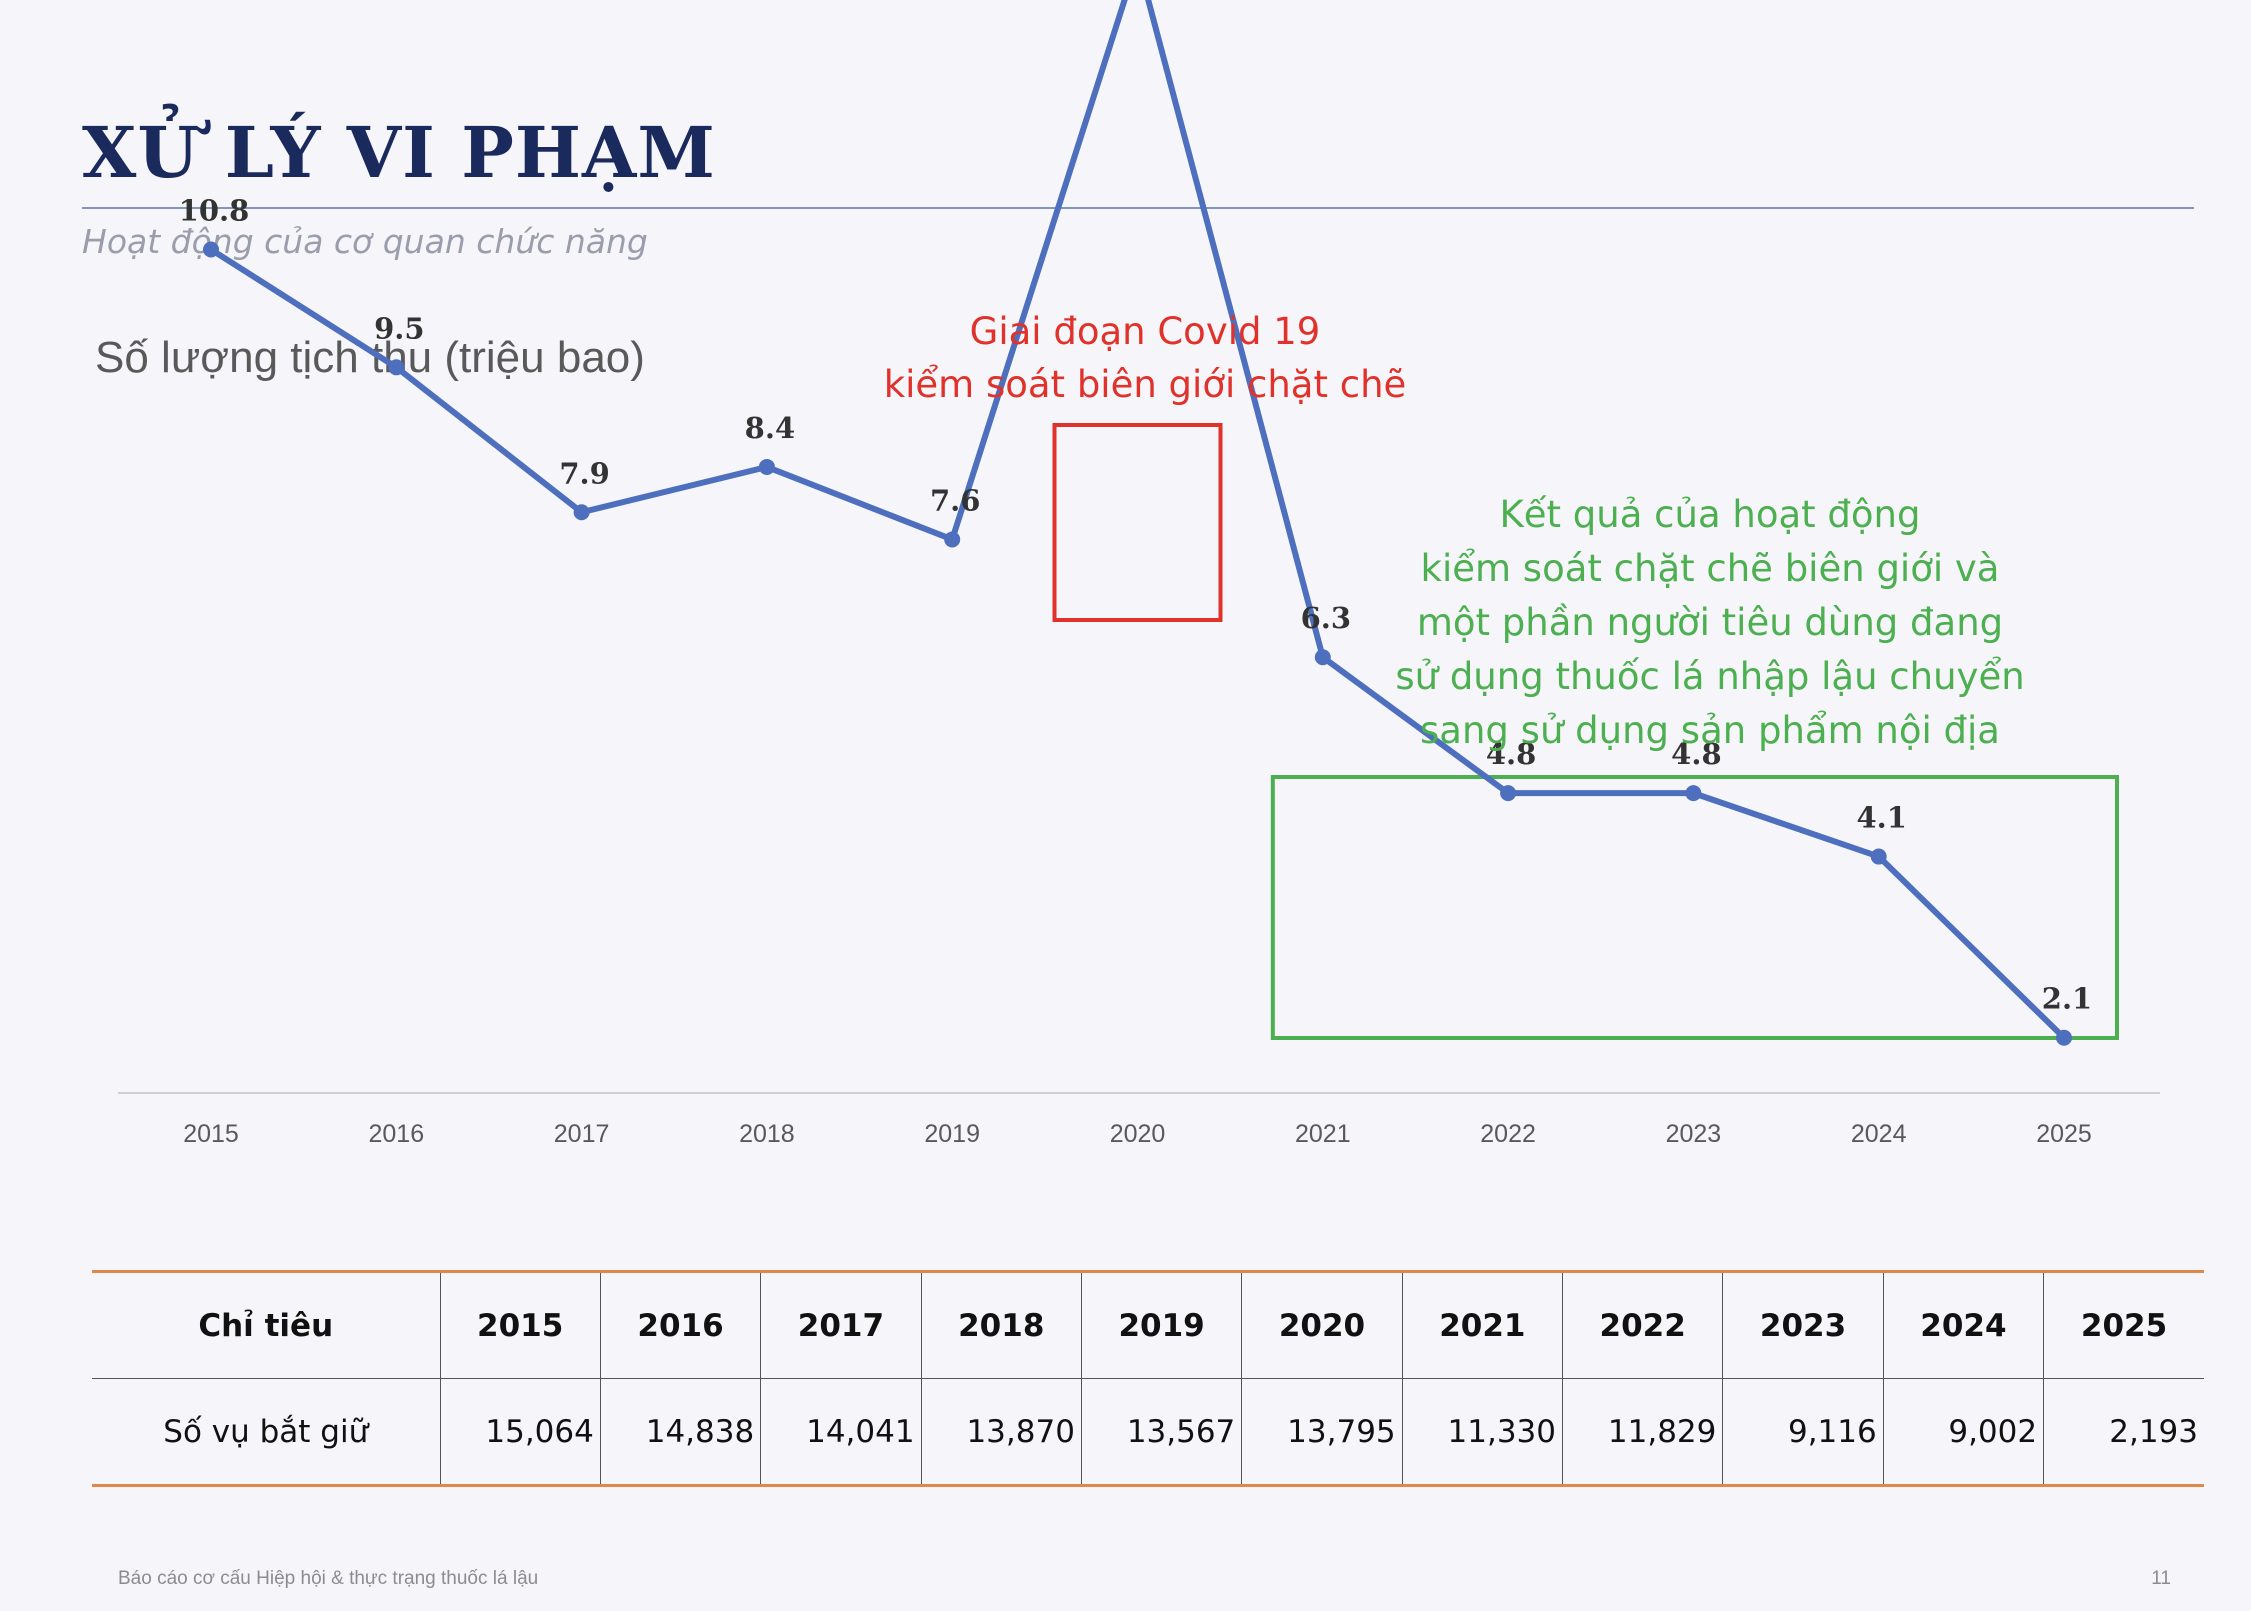 The width and height of the screenshot is (2251, 1611). I want to click on x-tick-label: 2019, so click(952, 1134).